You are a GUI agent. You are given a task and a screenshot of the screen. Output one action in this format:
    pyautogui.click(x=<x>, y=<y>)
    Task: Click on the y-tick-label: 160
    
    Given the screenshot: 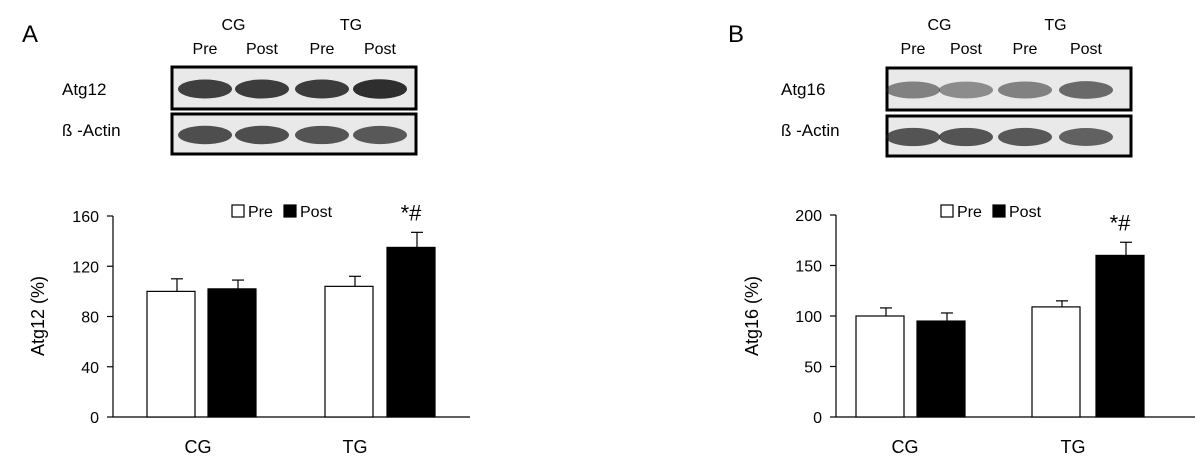 What is the action you would take?
    pyautogui.click(x=85, y=217)
    